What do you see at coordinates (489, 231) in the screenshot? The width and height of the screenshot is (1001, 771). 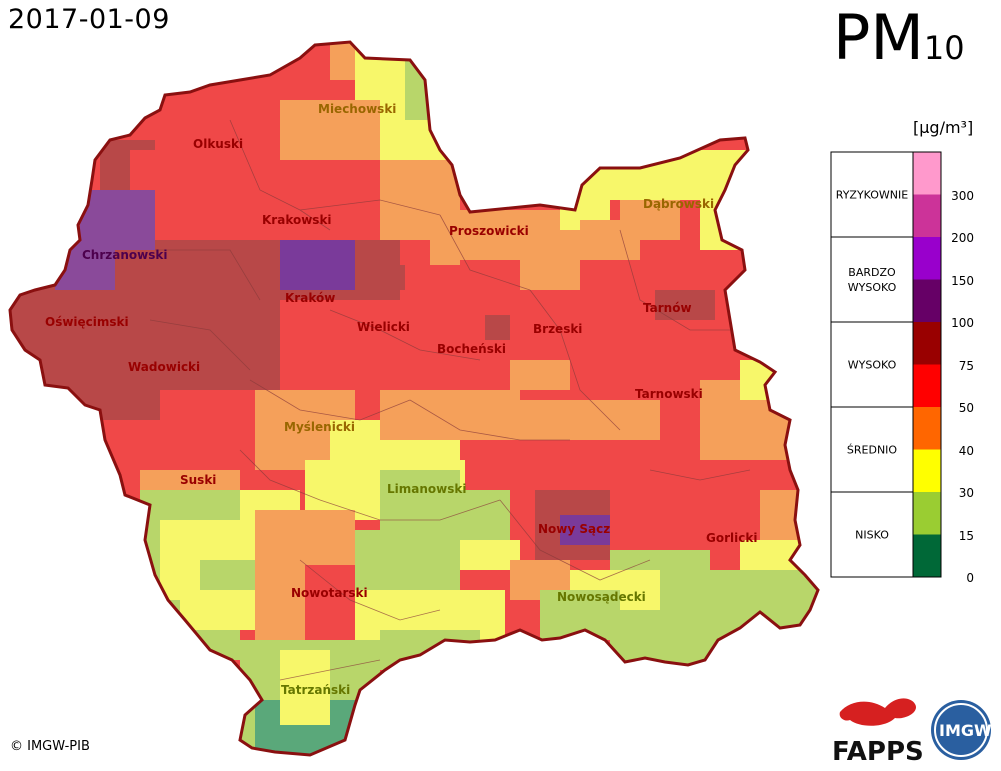 I see `district-label-proszowicki: Proszowicki` at bounding box center [489, 231].